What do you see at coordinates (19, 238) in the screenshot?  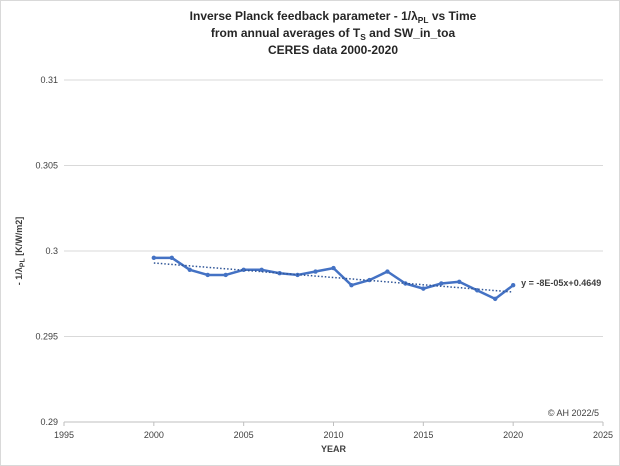 I see `text-segment: [K/W/m2]` at bounding box center [19, 238].